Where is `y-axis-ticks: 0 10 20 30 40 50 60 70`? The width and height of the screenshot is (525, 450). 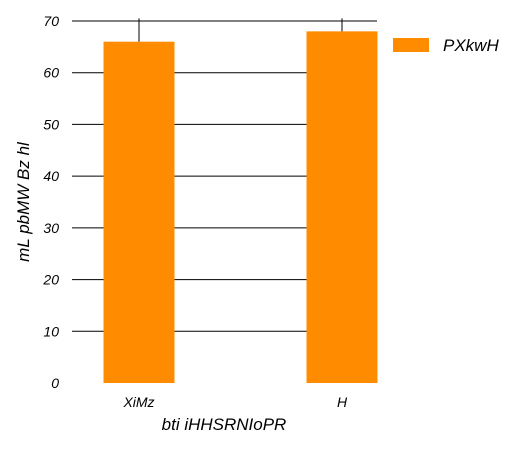
y-axis-ticks: 0 10 20 30 40 50 60 70 is located at coordinates (50, 202).